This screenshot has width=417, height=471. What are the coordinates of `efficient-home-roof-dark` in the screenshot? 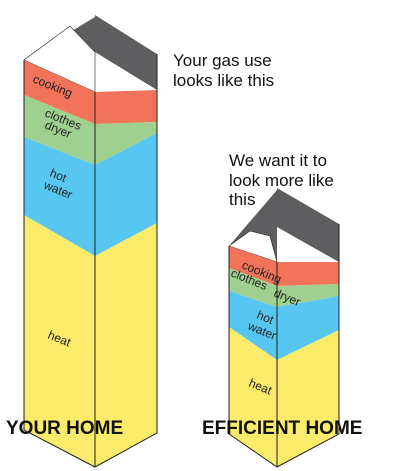 It's located at (308, 225).